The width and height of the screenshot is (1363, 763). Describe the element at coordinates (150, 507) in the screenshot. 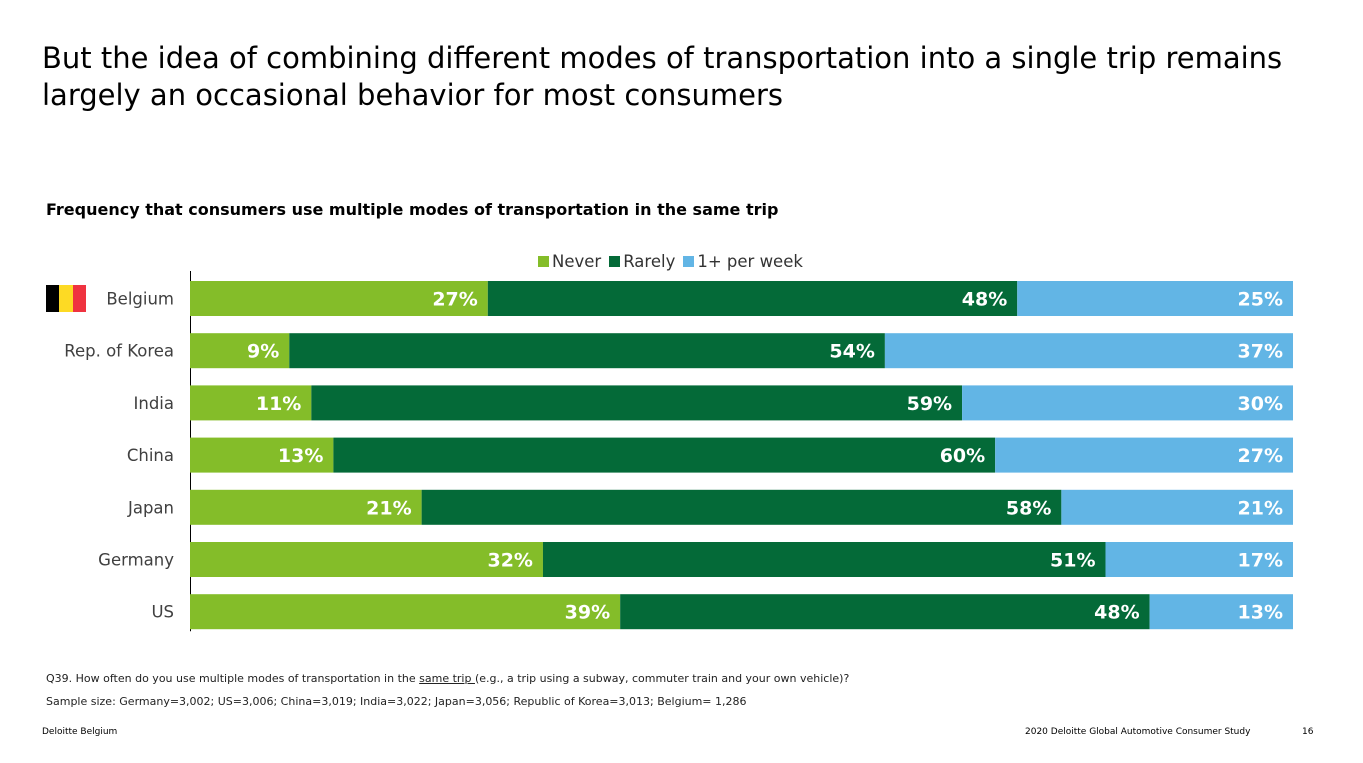

I see `category-label-japan: Japan` at that location.